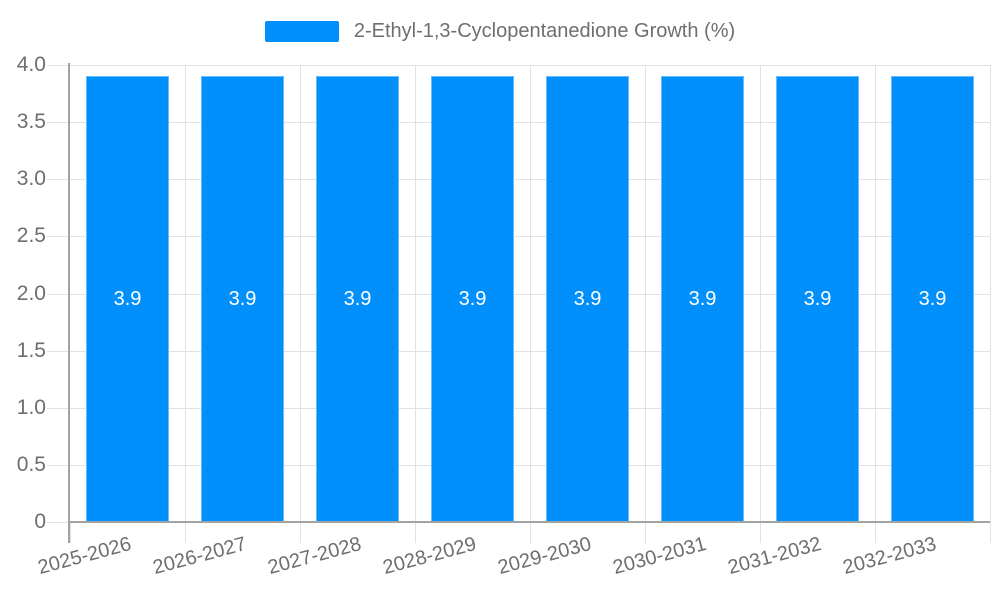 This screenshot has width=1000, height=600. What do you see at coordinates (544, 31) in the screenshot?
I see `legend-label: 2-Ethyl-1,3-Cyclopentanedione Growth (%)` at bounding box center [544, 31].